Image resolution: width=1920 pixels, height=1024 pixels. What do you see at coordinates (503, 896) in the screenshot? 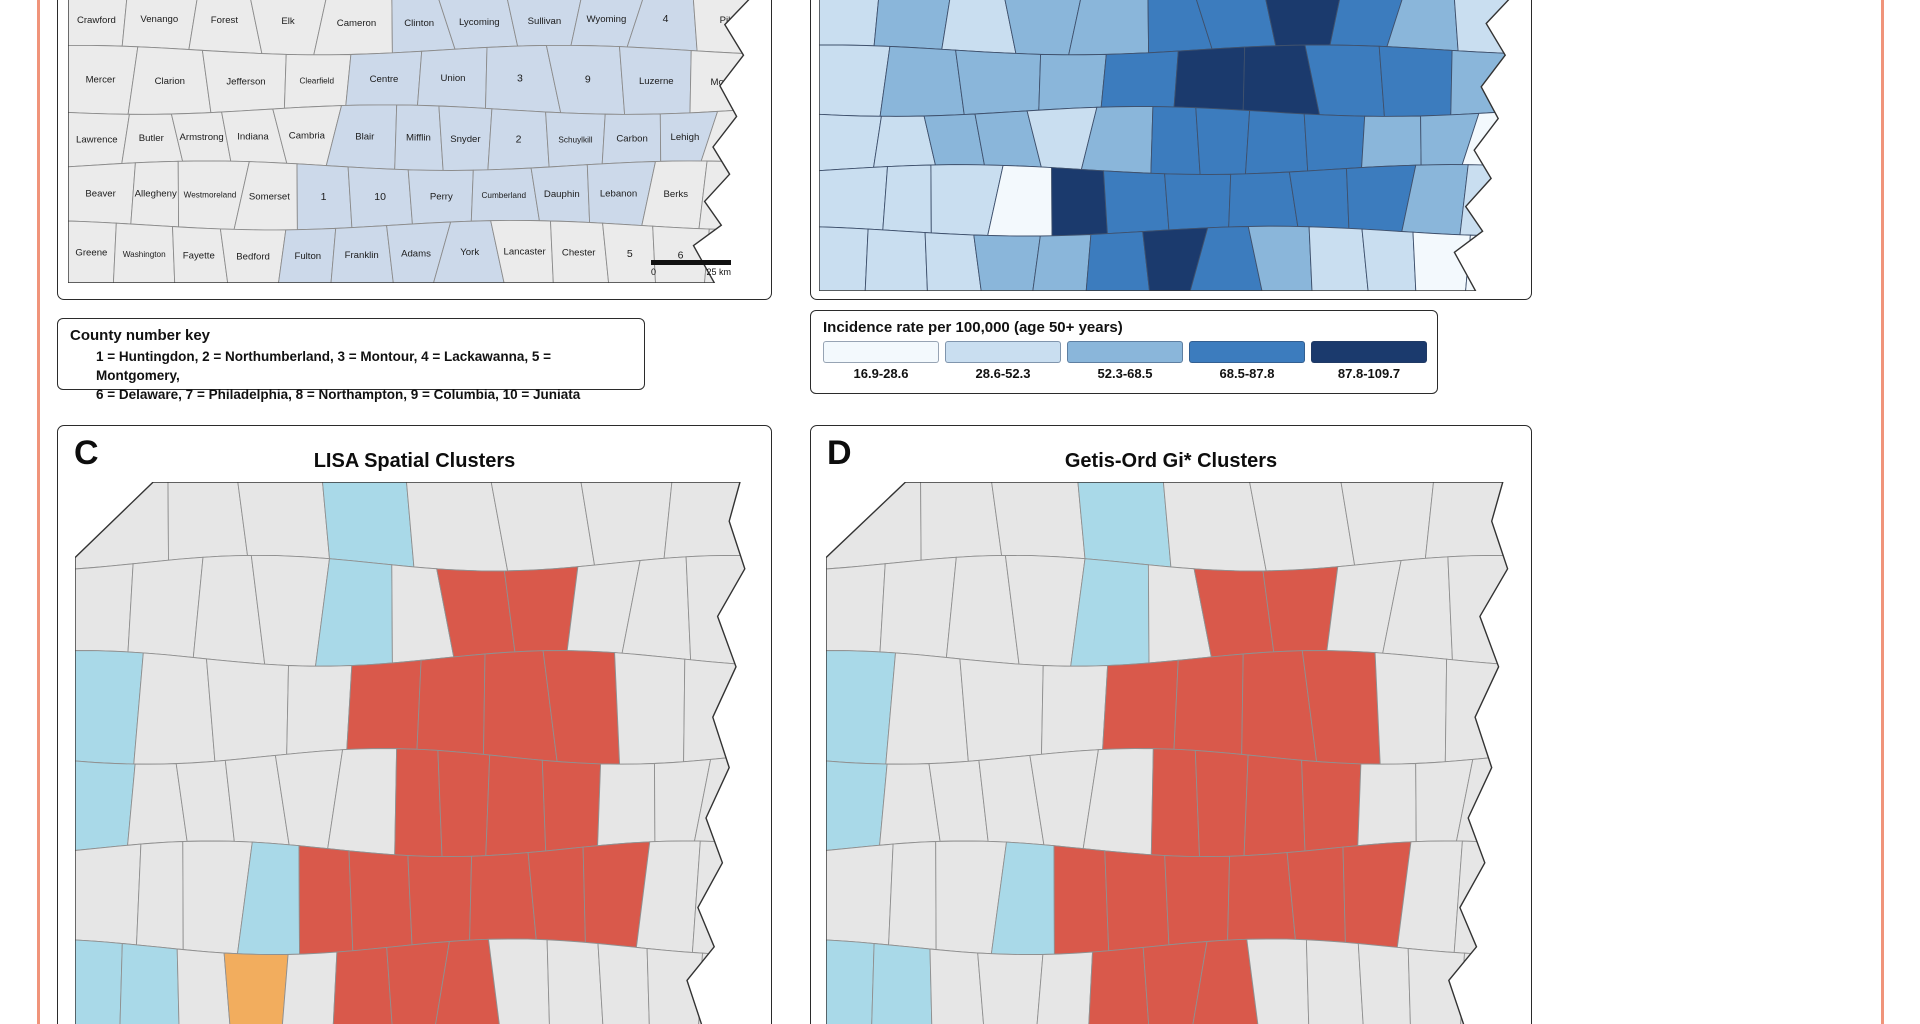
I see `county-cumberland` at bounding box center [503, 896].